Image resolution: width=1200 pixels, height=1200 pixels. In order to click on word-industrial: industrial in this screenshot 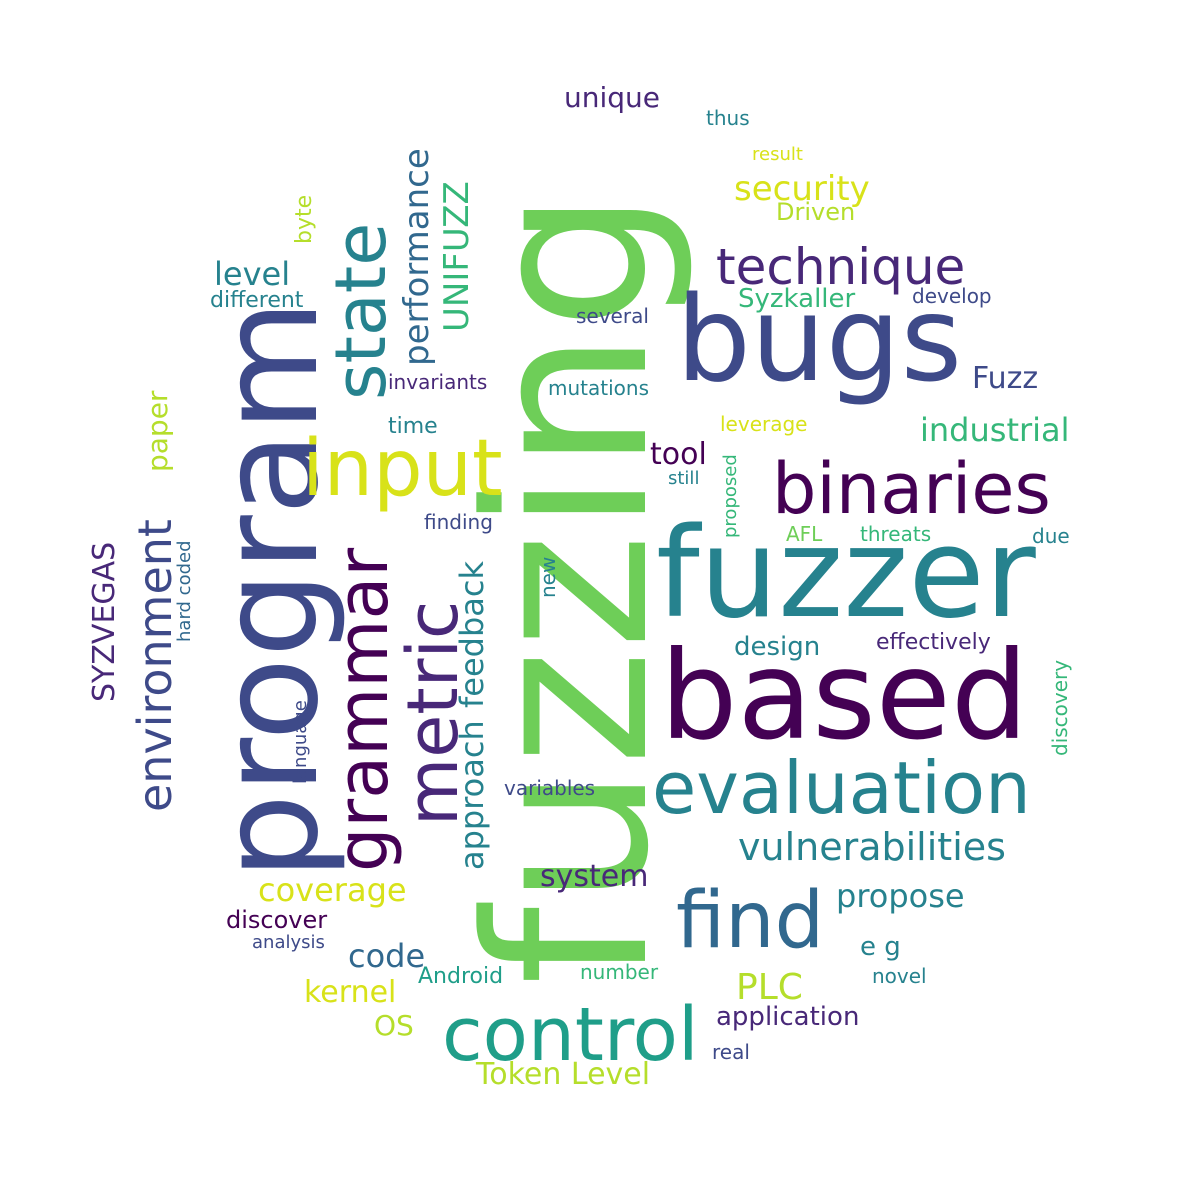, I will do `click(995, 430)`.